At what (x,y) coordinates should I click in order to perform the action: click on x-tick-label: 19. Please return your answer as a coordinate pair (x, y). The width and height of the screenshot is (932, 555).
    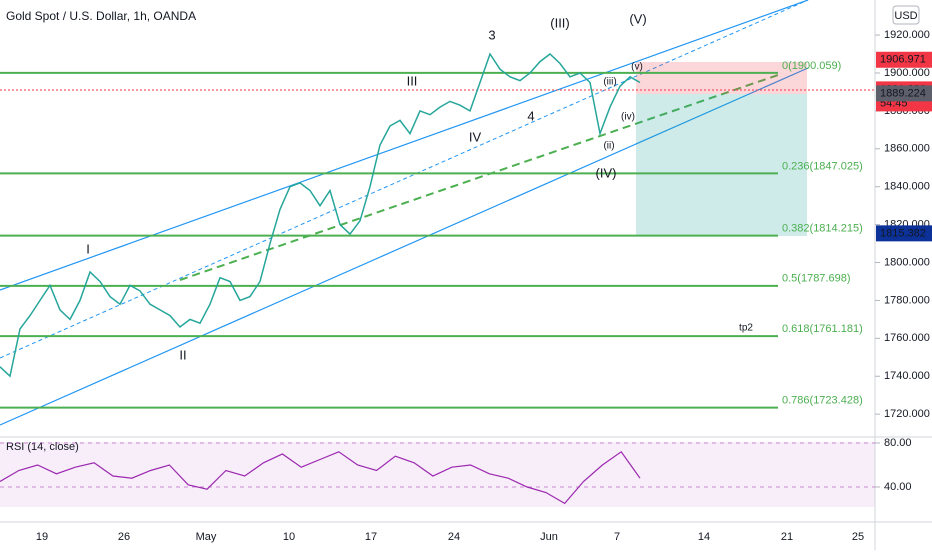
    Looking at the image, I should click on (42, 537).